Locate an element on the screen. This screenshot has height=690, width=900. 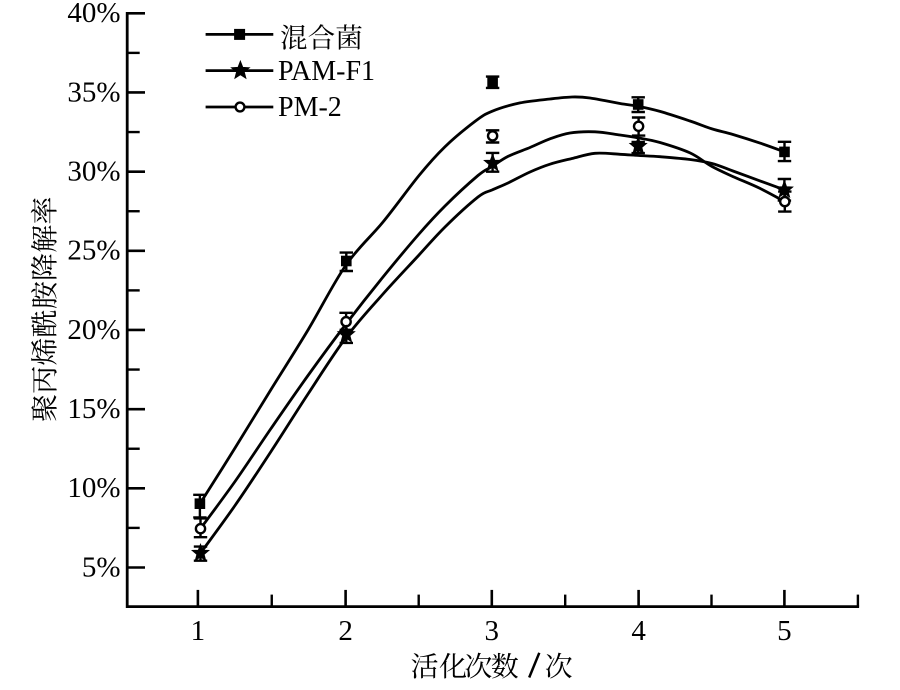
svg-text: PAM-F1 is located at coordinates (326, 71).